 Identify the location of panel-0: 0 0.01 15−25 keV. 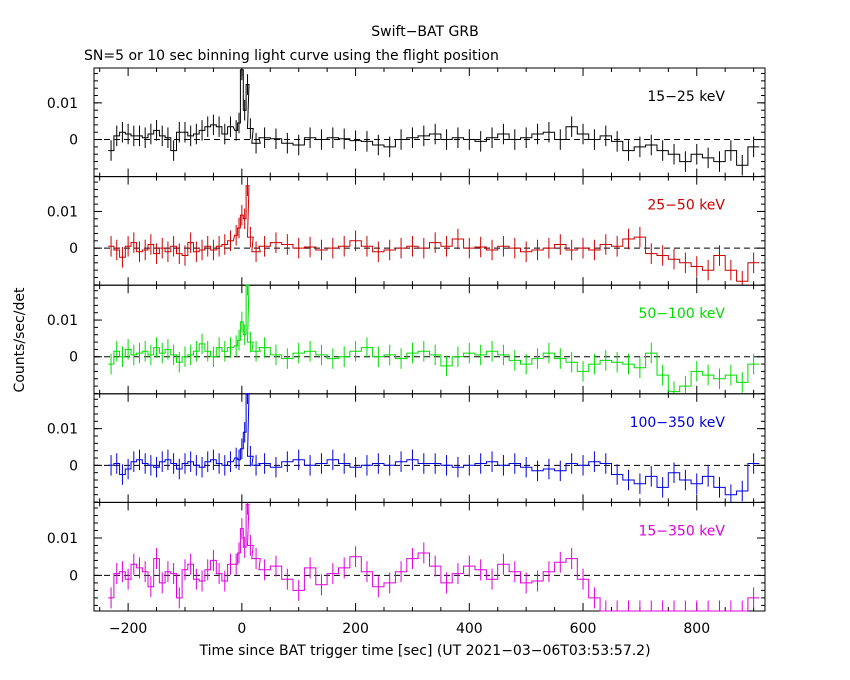
(406, 122).